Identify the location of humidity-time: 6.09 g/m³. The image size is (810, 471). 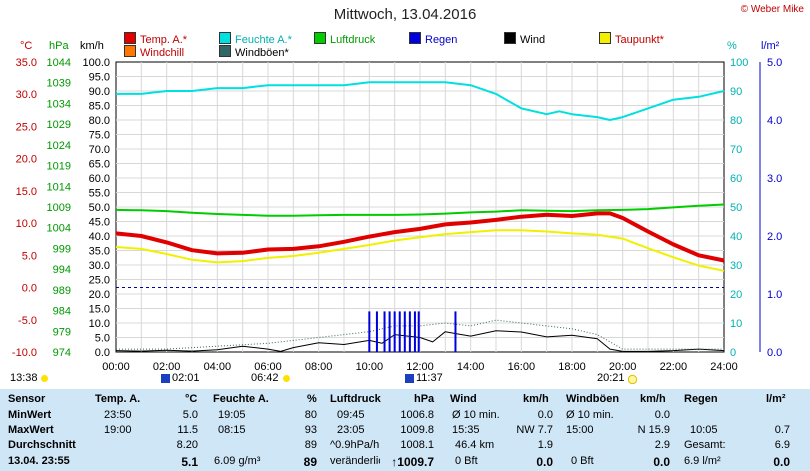
(237, 461).